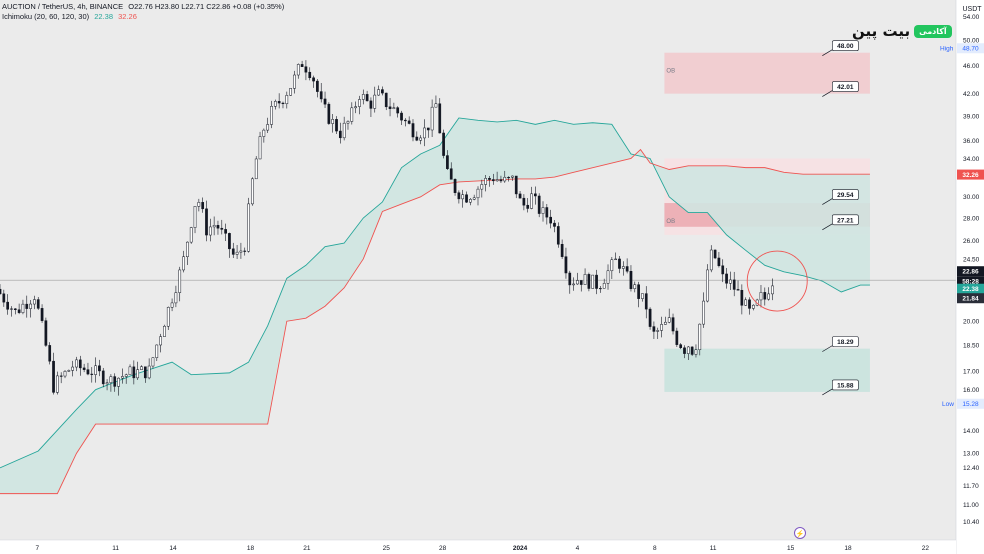  What do you see at coordinates (387, 548) in the screenshot?
I see `time-tick-label: 25` at bounding box center [387, 548].